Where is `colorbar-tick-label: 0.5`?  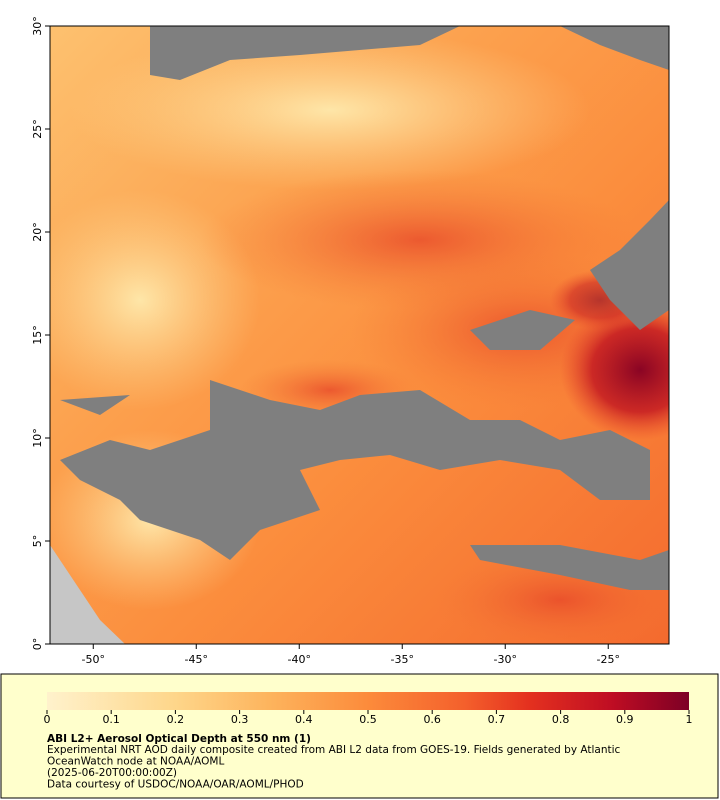
colorbar-tick-label: 0.5 is located at coordinates (368, 719).